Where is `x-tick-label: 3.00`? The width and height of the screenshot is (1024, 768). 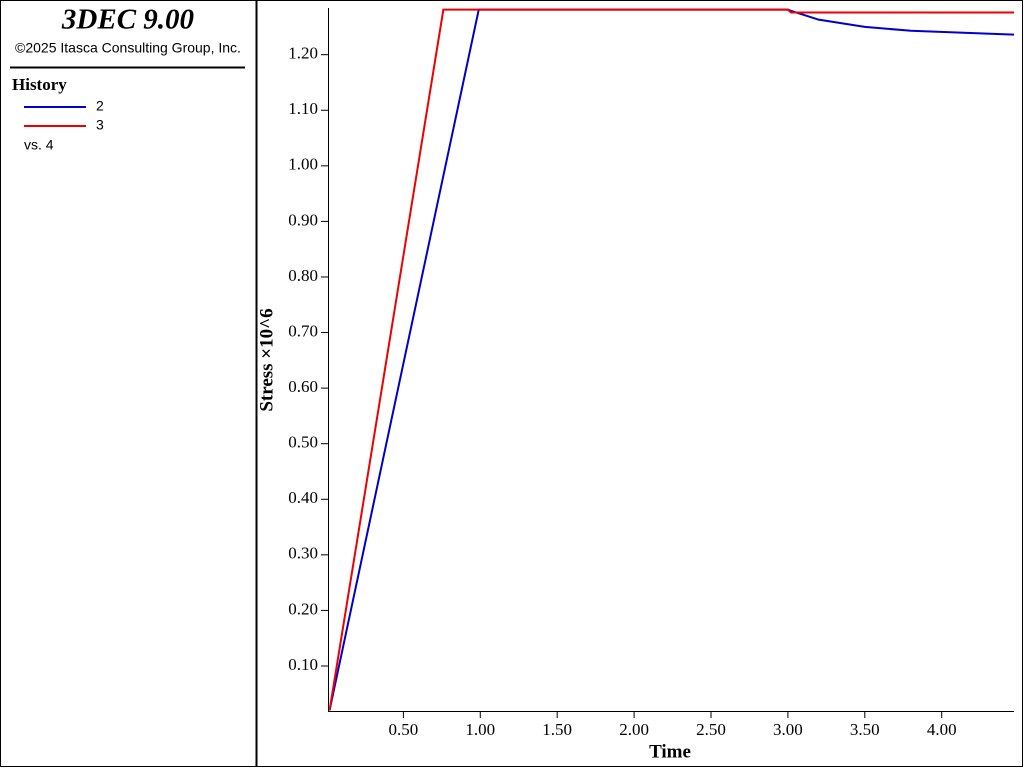 x-tick-label: 3.00 is located at coordinates (788, 729).